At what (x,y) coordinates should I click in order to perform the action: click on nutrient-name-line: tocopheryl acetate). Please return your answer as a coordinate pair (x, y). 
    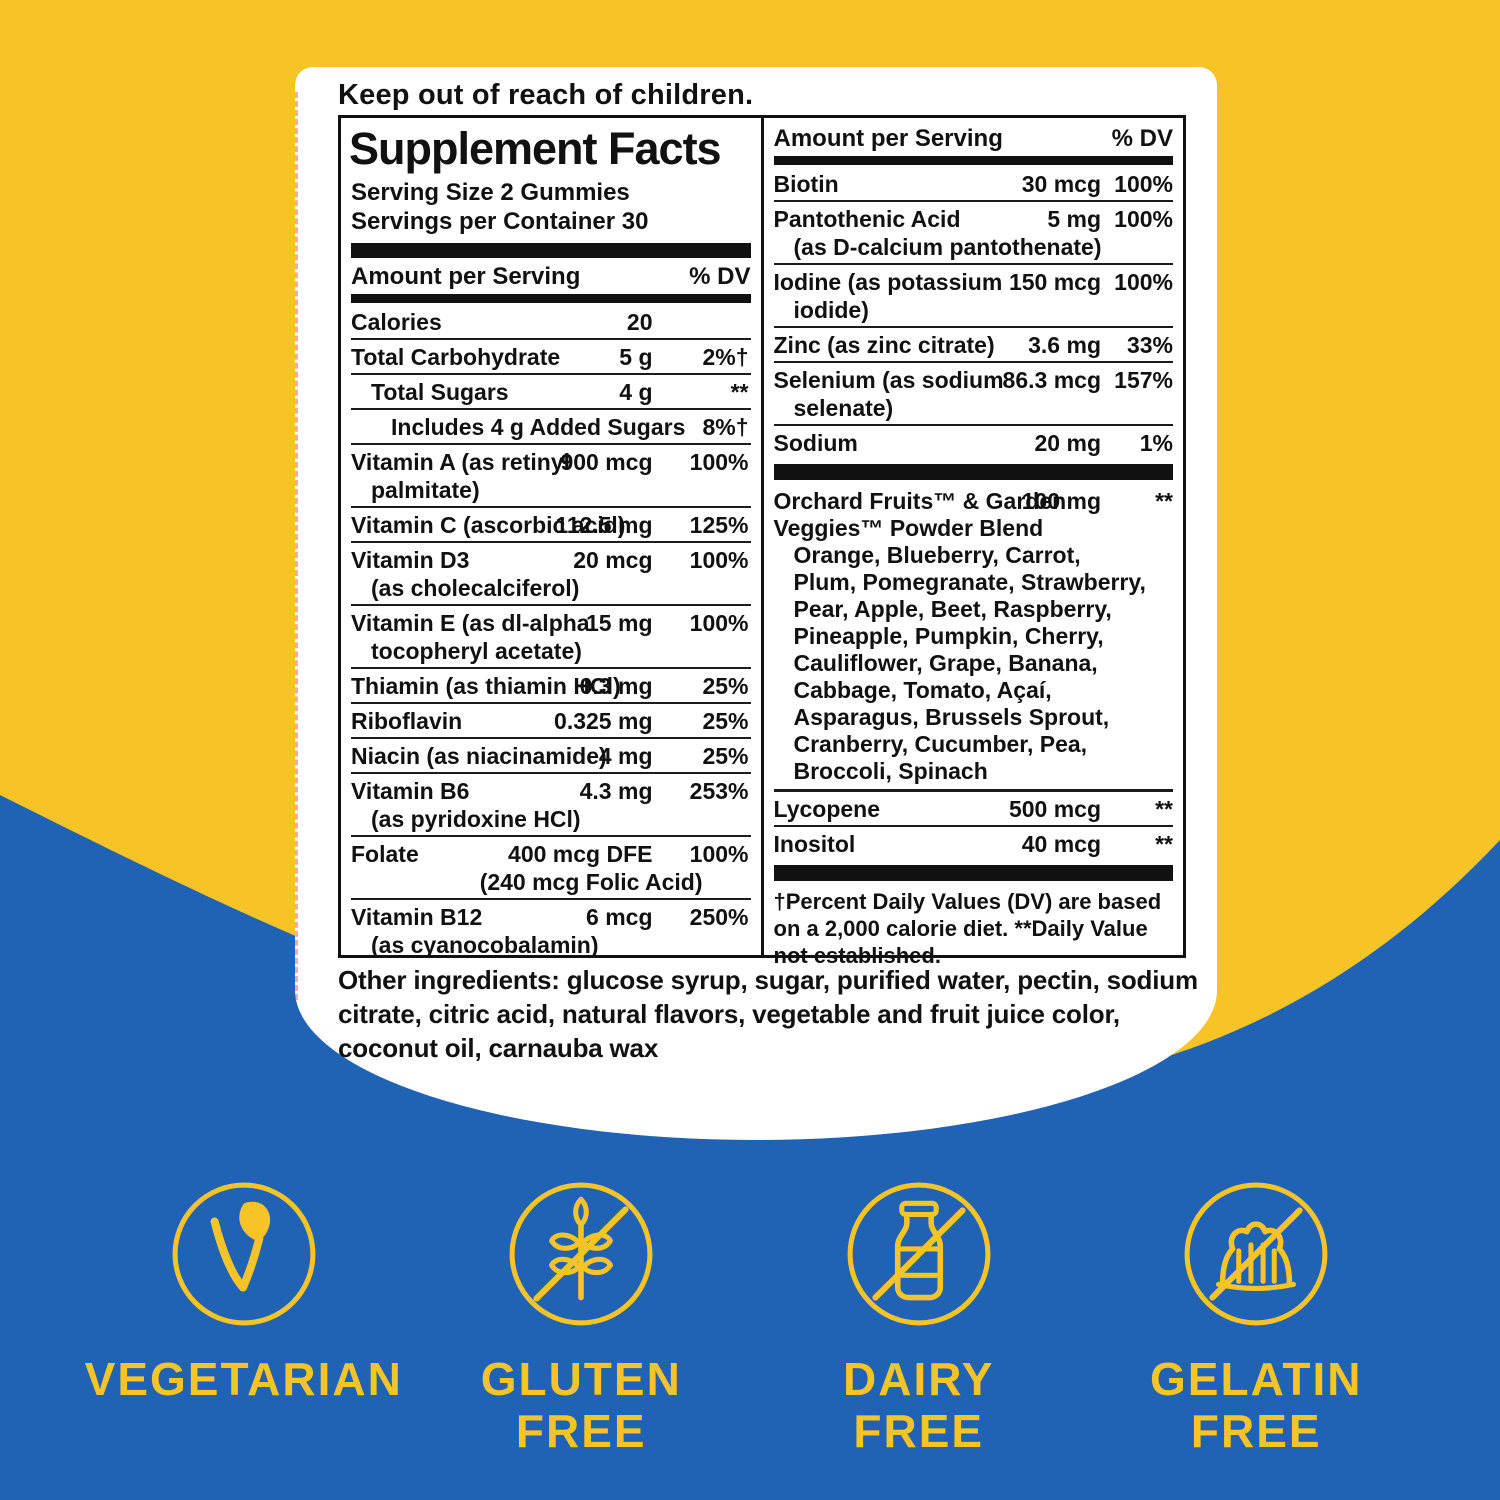
    Looking at the image, I should click on (476, 651).